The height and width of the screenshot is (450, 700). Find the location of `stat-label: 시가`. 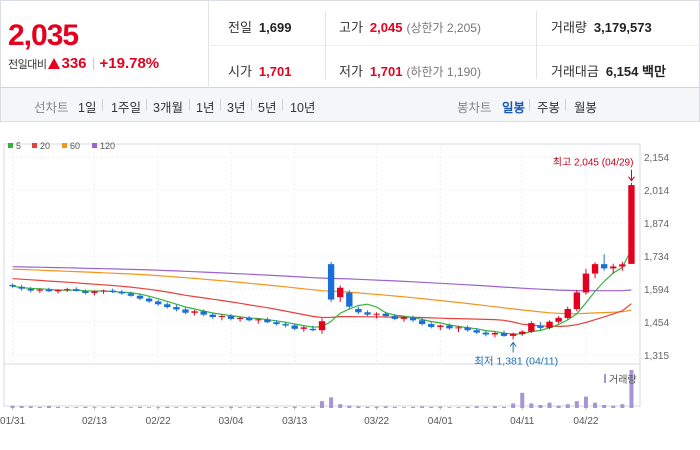

stat-label: 시가 is located at coordinates (240, 71).